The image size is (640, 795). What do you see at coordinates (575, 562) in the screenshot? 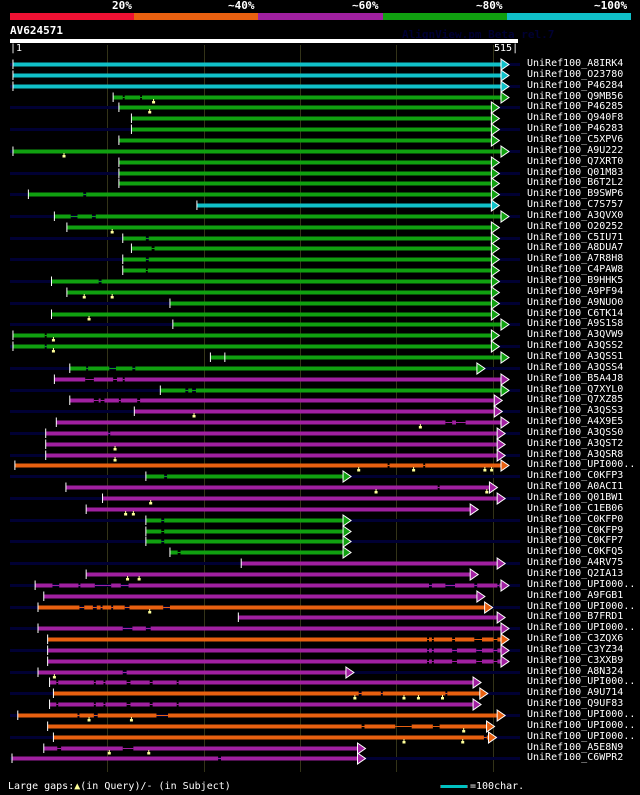
I see `hit-label: UniRef100_A4RV75` at bounding box center [575, 562].